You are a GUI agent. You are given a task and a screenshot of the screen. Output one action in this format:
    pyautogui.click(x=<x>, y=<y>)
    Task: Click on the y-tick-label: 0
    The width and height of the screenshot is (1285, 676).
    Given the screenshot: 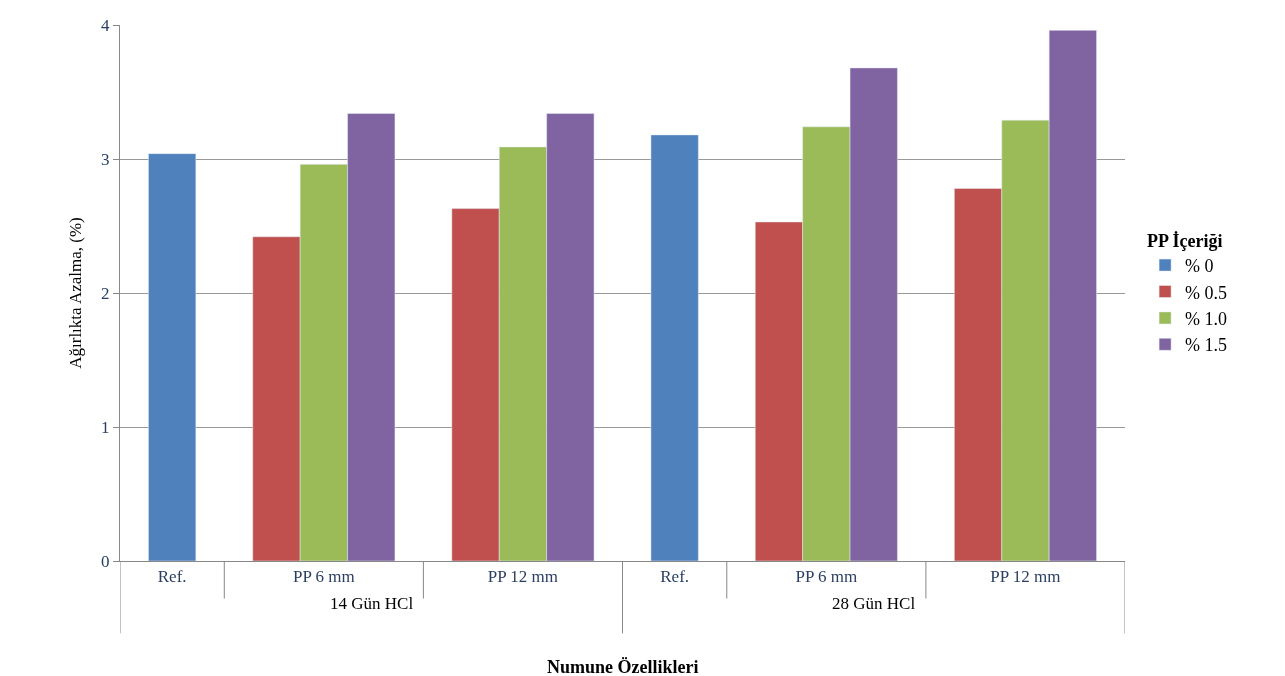 What is the action you would take?
    pyautogui.click(x=105, y=561)
    